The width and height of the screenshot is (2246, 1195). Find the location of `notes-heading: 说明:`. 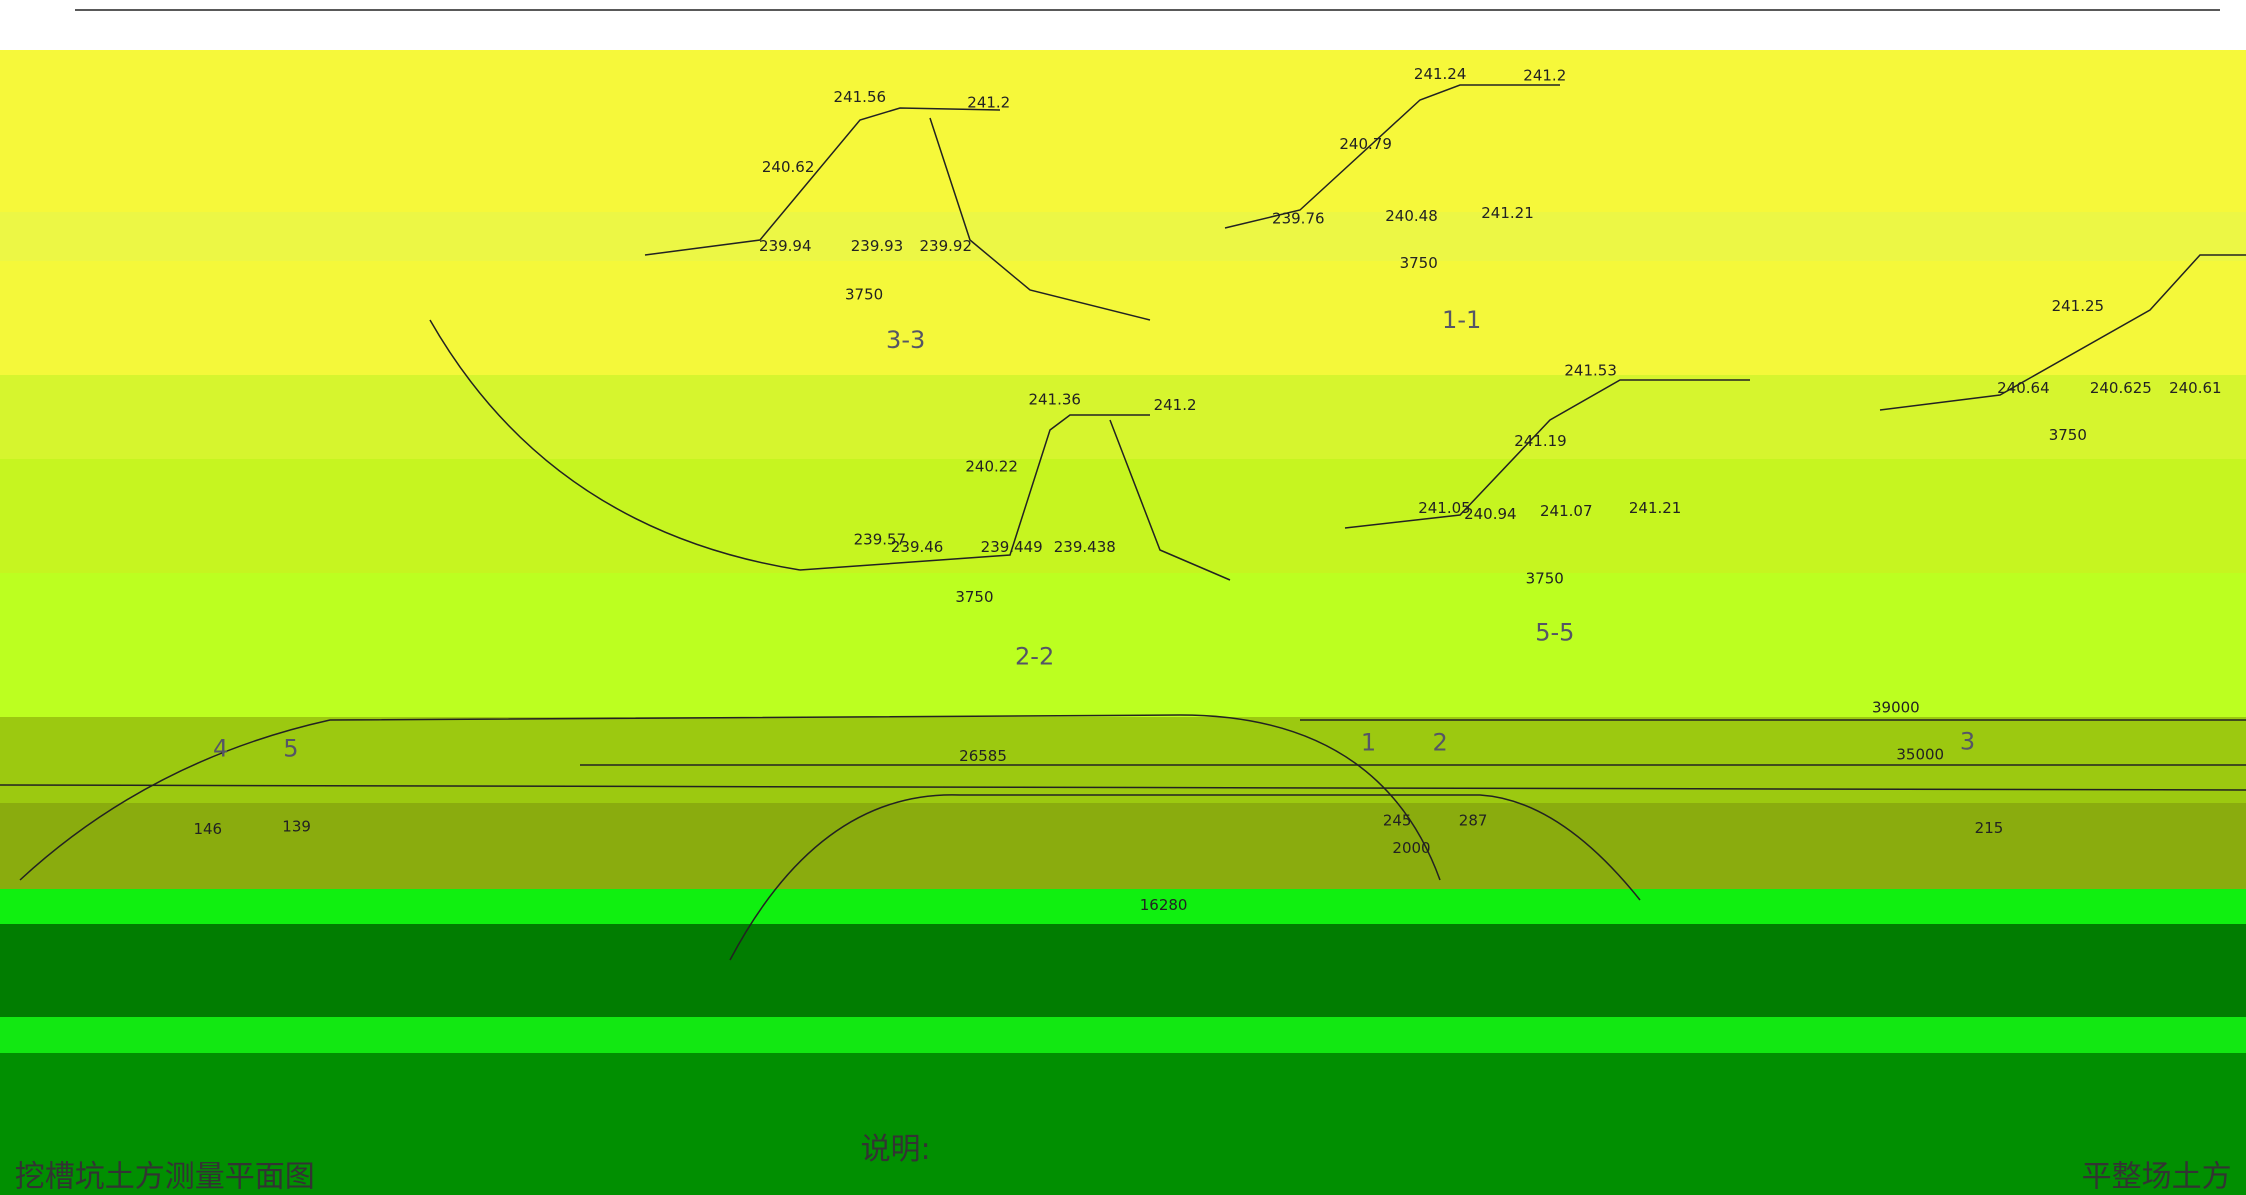

notes-heading: 说明: is located at coordinates (896, 1149).